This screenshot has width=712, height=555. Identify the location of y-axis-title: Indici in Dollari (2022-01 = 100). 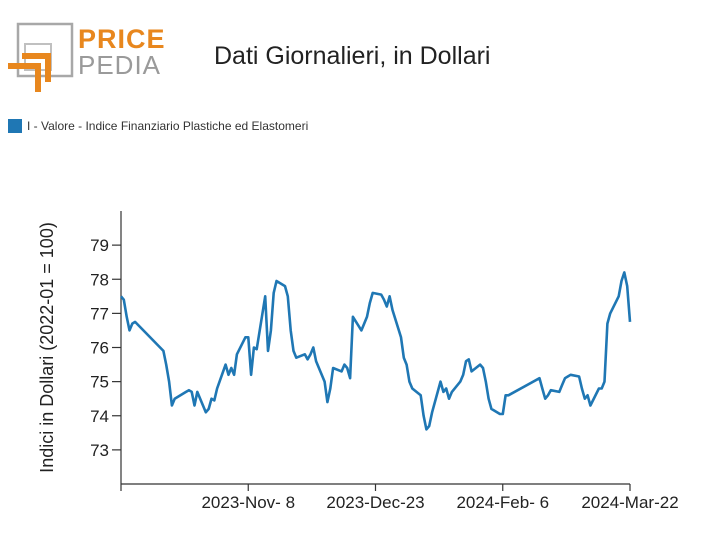
(47, 347).